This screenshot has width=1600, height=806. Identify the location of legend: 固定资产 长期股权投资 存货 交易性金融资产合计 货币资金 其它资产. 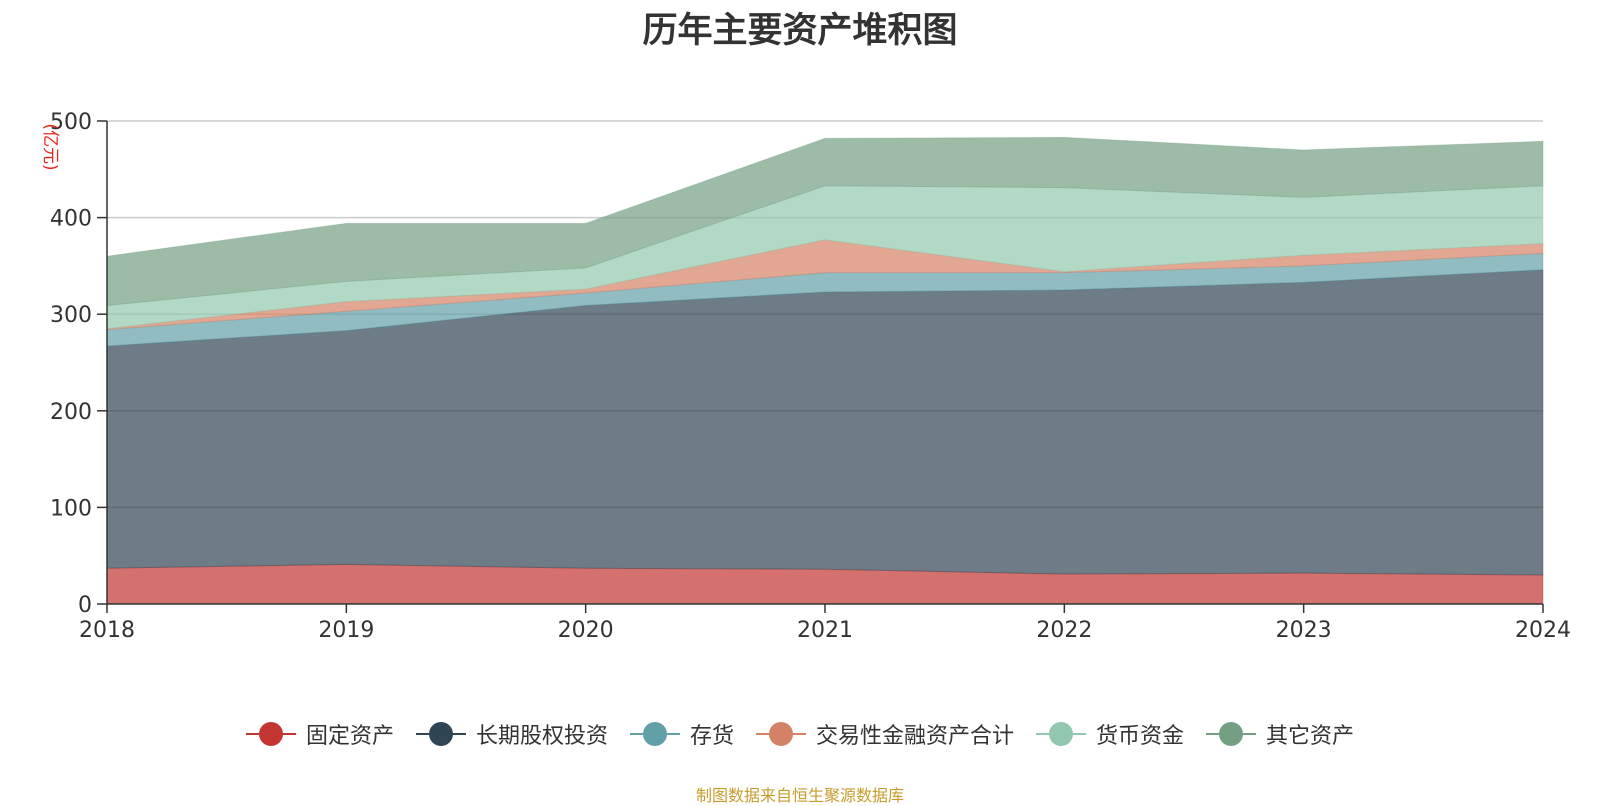
(800, 734).